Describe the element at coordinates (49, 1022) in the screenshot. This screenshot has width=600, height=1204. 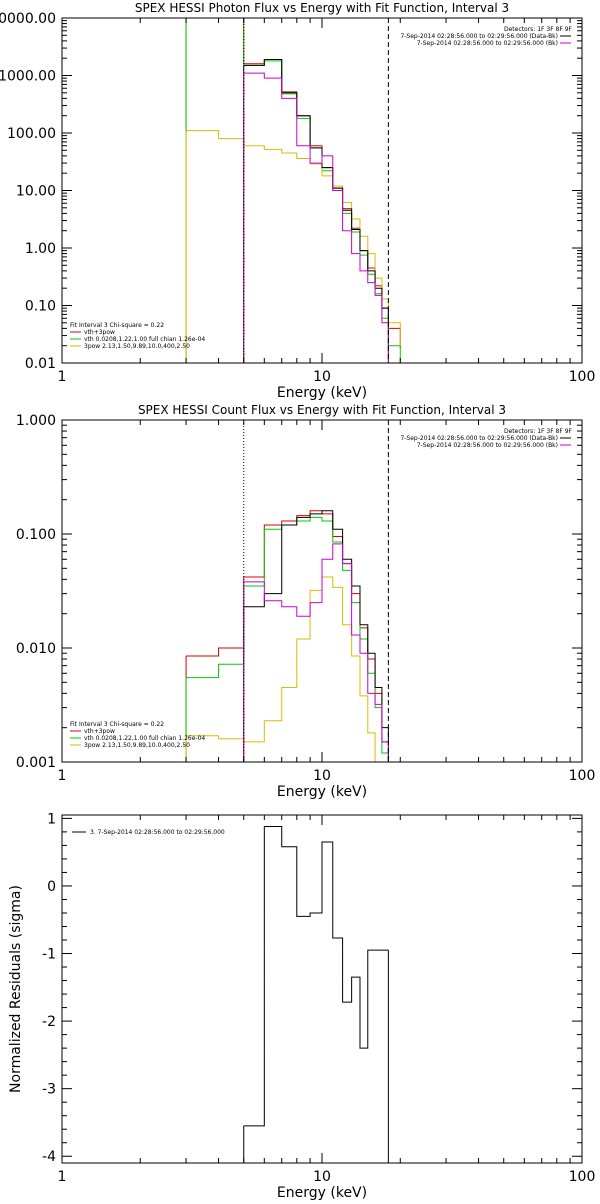
I see `y-tick-label: -2` at that location.